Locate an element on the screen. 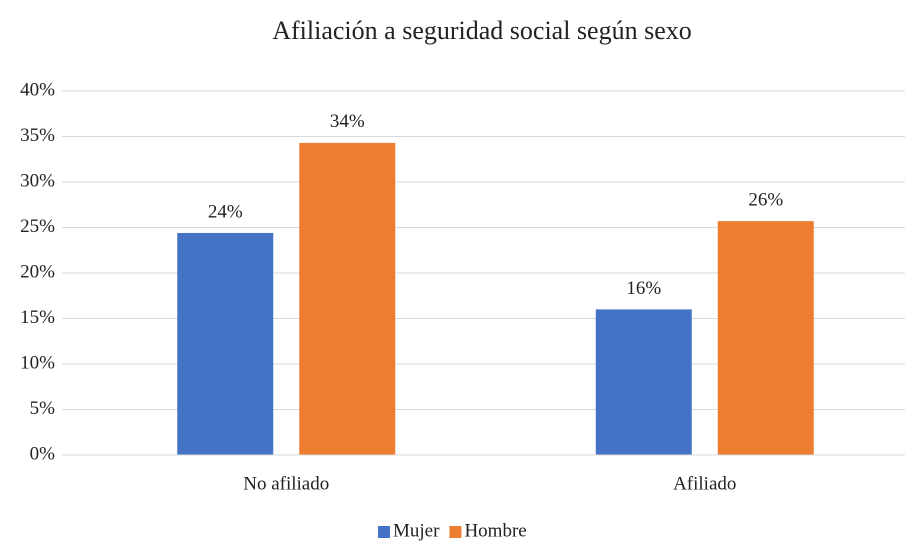  y-tick-label: 30% is located at coordinates (37, 180).